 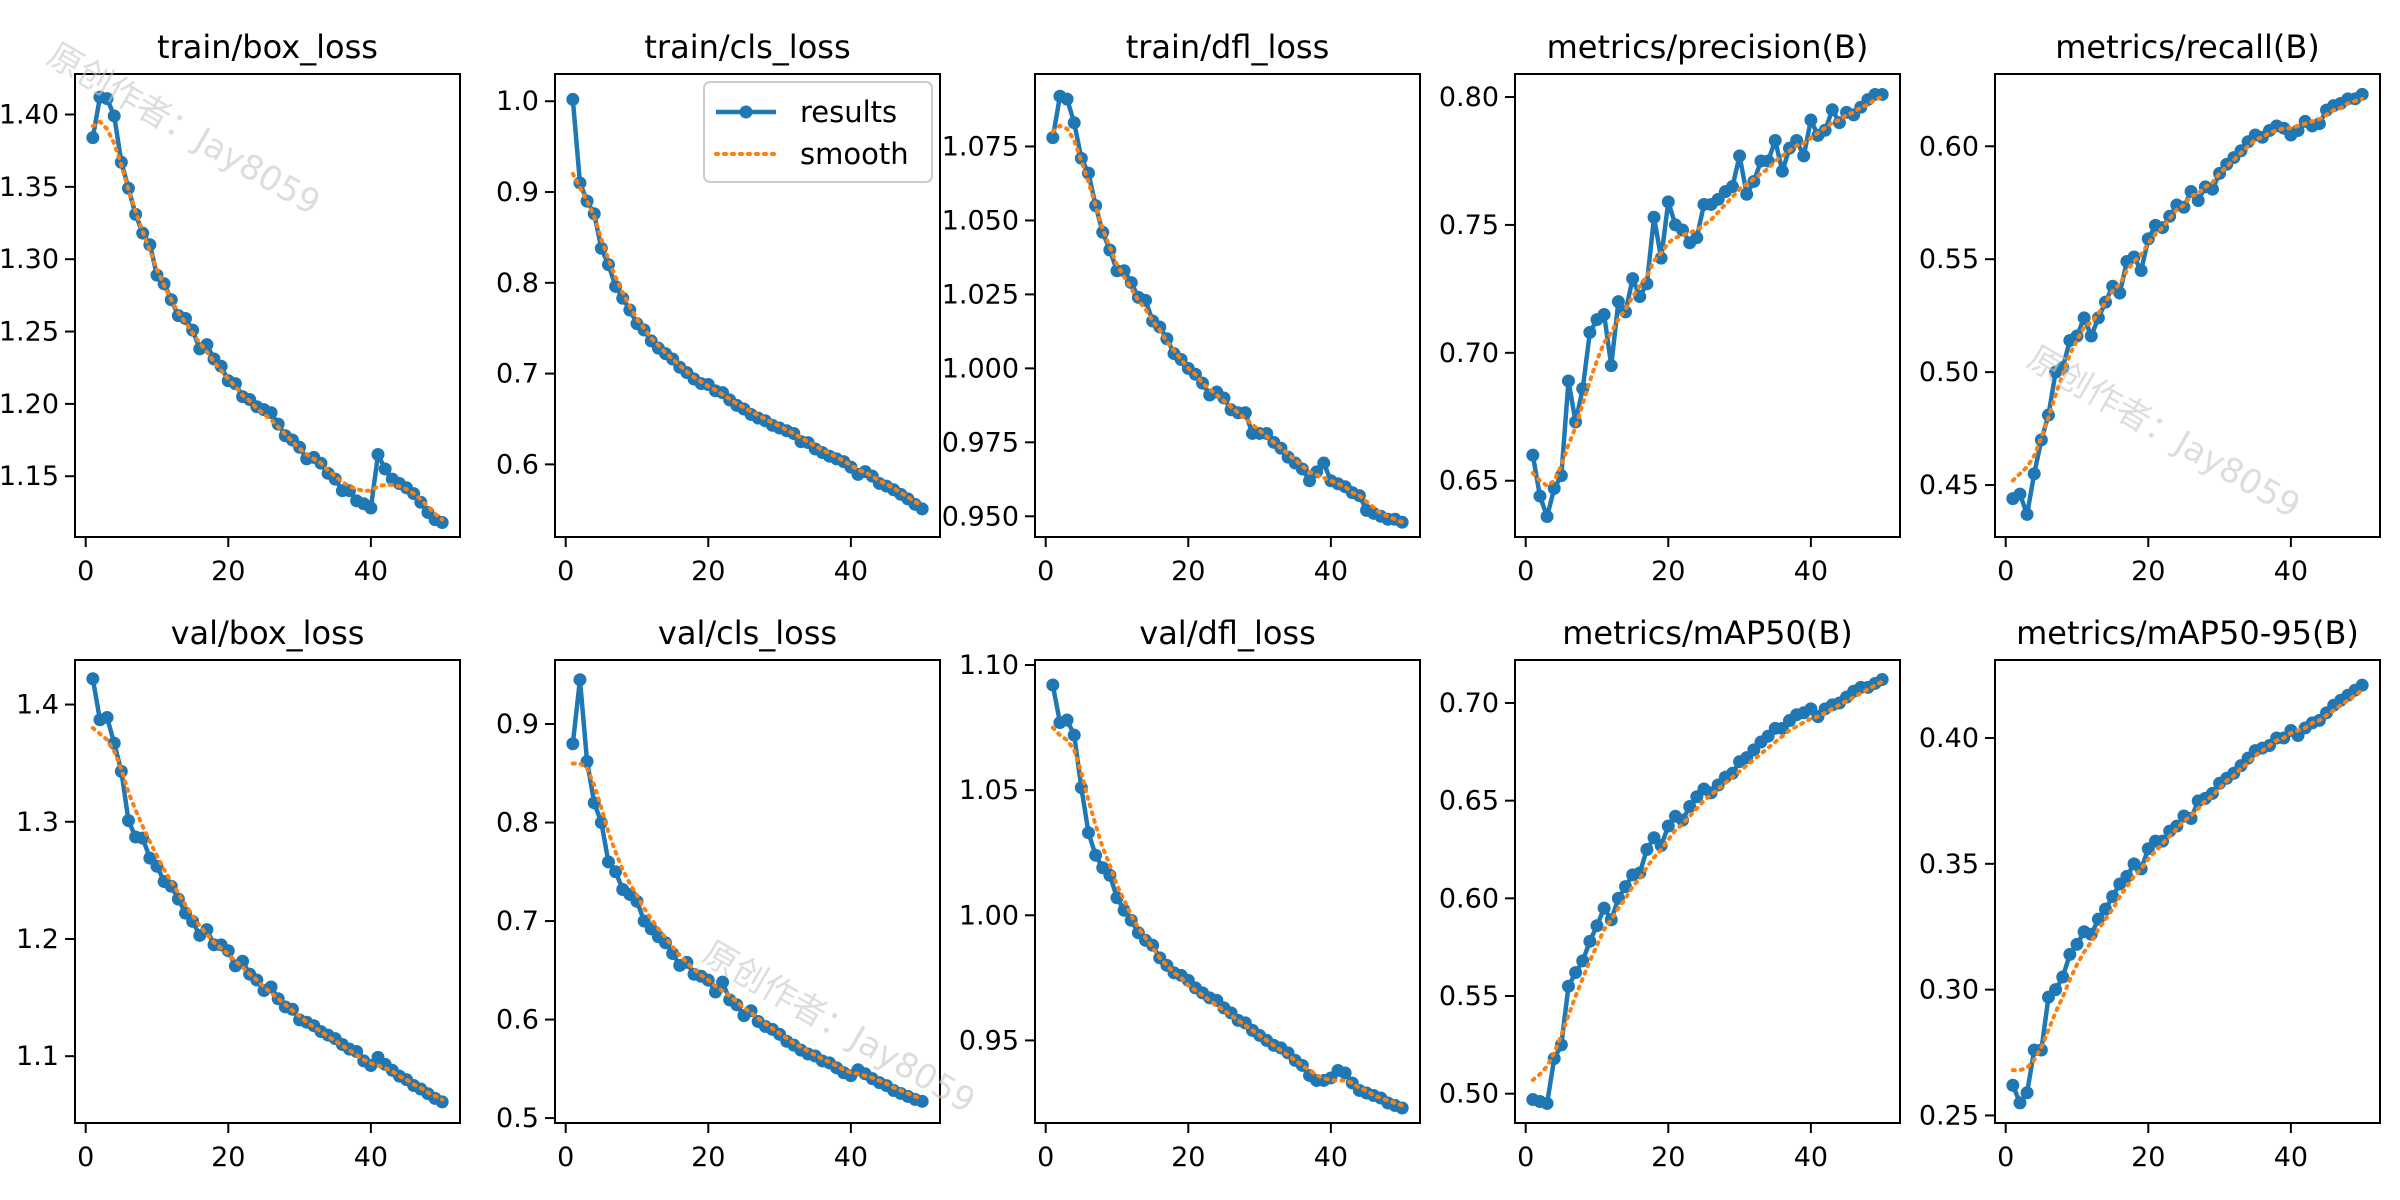 What do you see at coordinates (1949, 1115) in the screenshot?
I see `y-tick-label: 0.25` at bounding box center [1949, 1115].